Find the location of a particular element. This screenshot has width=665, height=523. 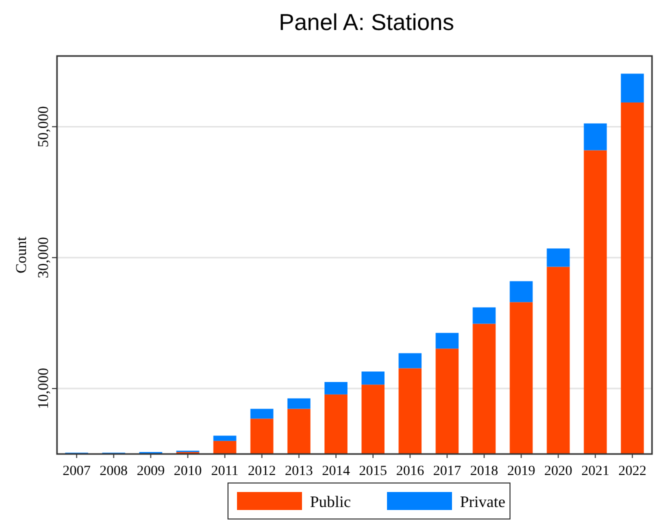

x-tick-label: 2019 is located at coordinates (521, 471).